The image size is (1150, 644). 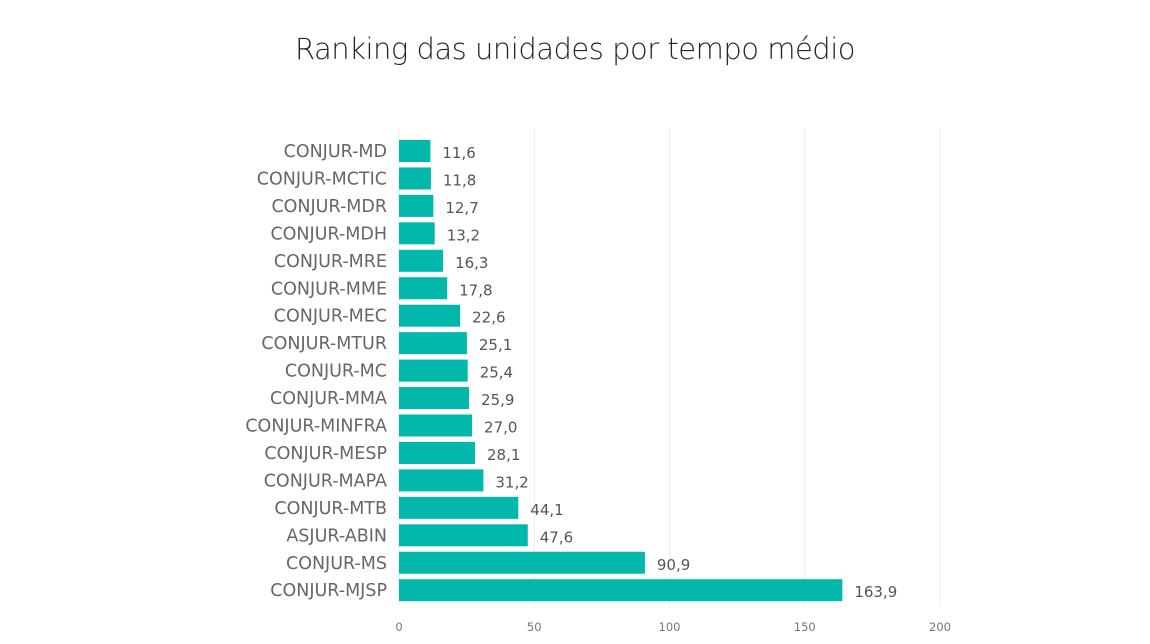 What do you see at coordinates (575, 49) in the screenshot?
I see `chart-title: Ranking das unidades por tempo médio` at bounding box center [575, 49].